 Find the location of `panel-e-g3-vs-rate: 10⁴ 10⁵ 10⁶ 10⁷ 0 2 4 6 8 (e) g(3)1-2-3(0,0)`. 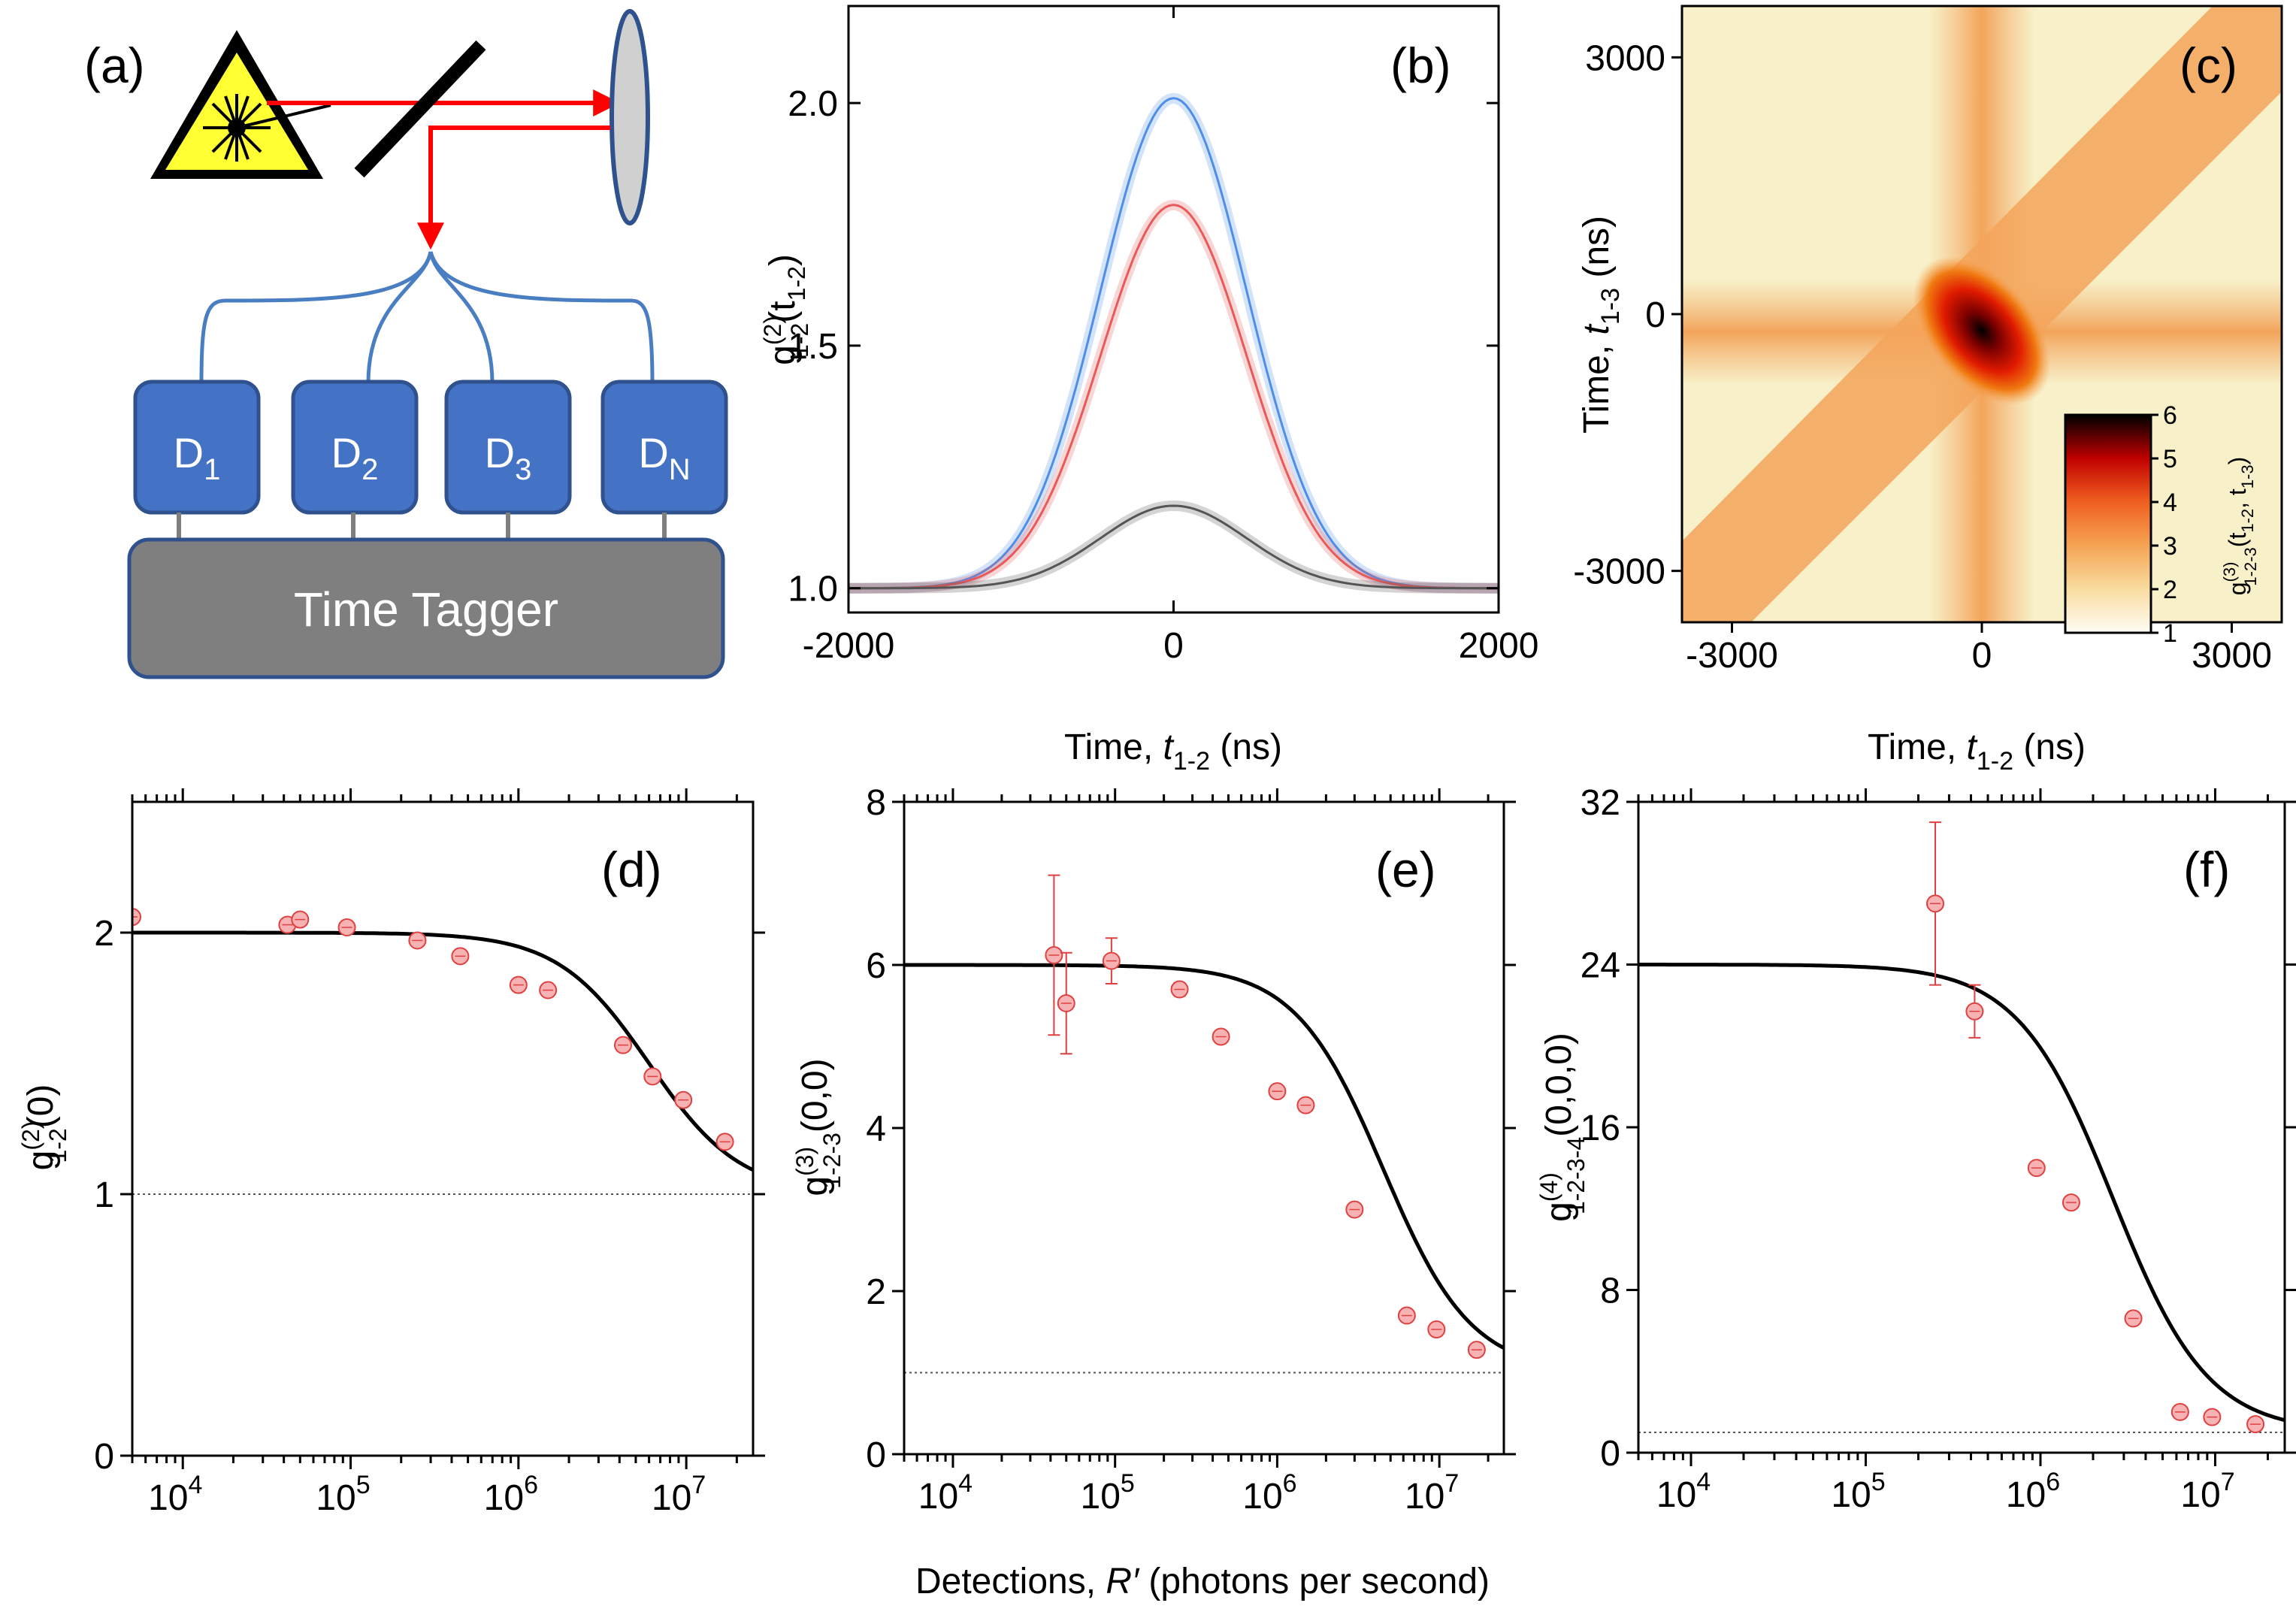

panel-e-g3-vs-rate: 10⁴ 10⁵ 10⁶ 10⁷ 0 2 4 6 8 (e) g(3)1-2-3(0,0) is located at coordinates (1154, 1150).